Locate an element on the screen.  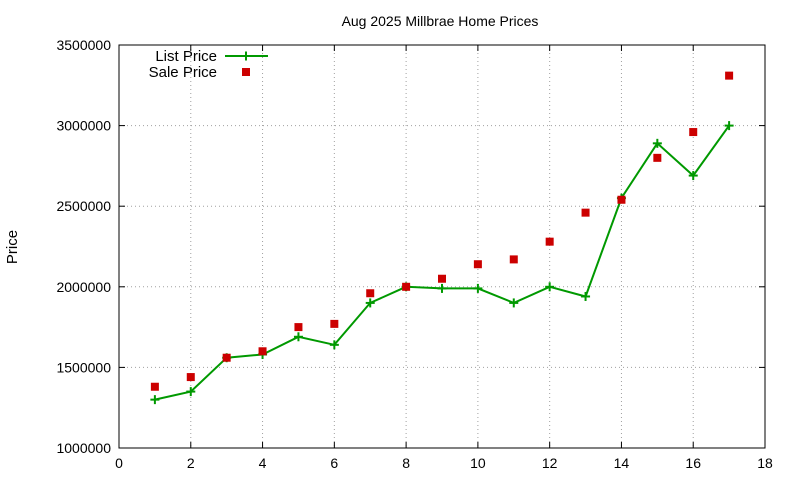
y-tick-label: 1000000 is located at coordinates (83, 448).